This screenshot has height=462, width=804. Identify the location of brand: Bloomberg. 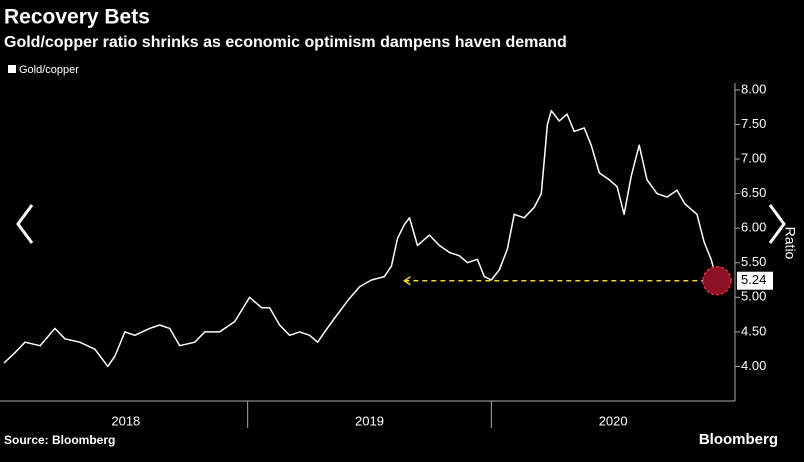
(738, 439).